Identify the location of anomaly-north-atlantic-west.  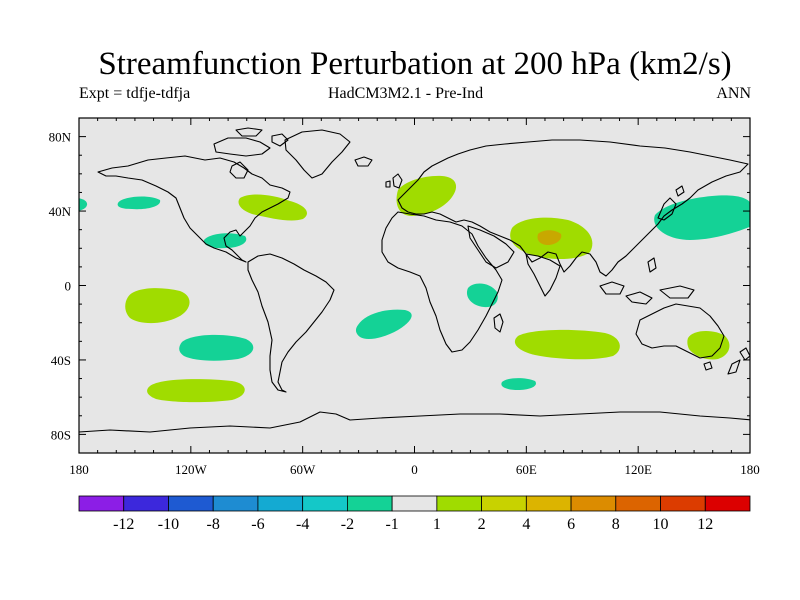
(272, 207).